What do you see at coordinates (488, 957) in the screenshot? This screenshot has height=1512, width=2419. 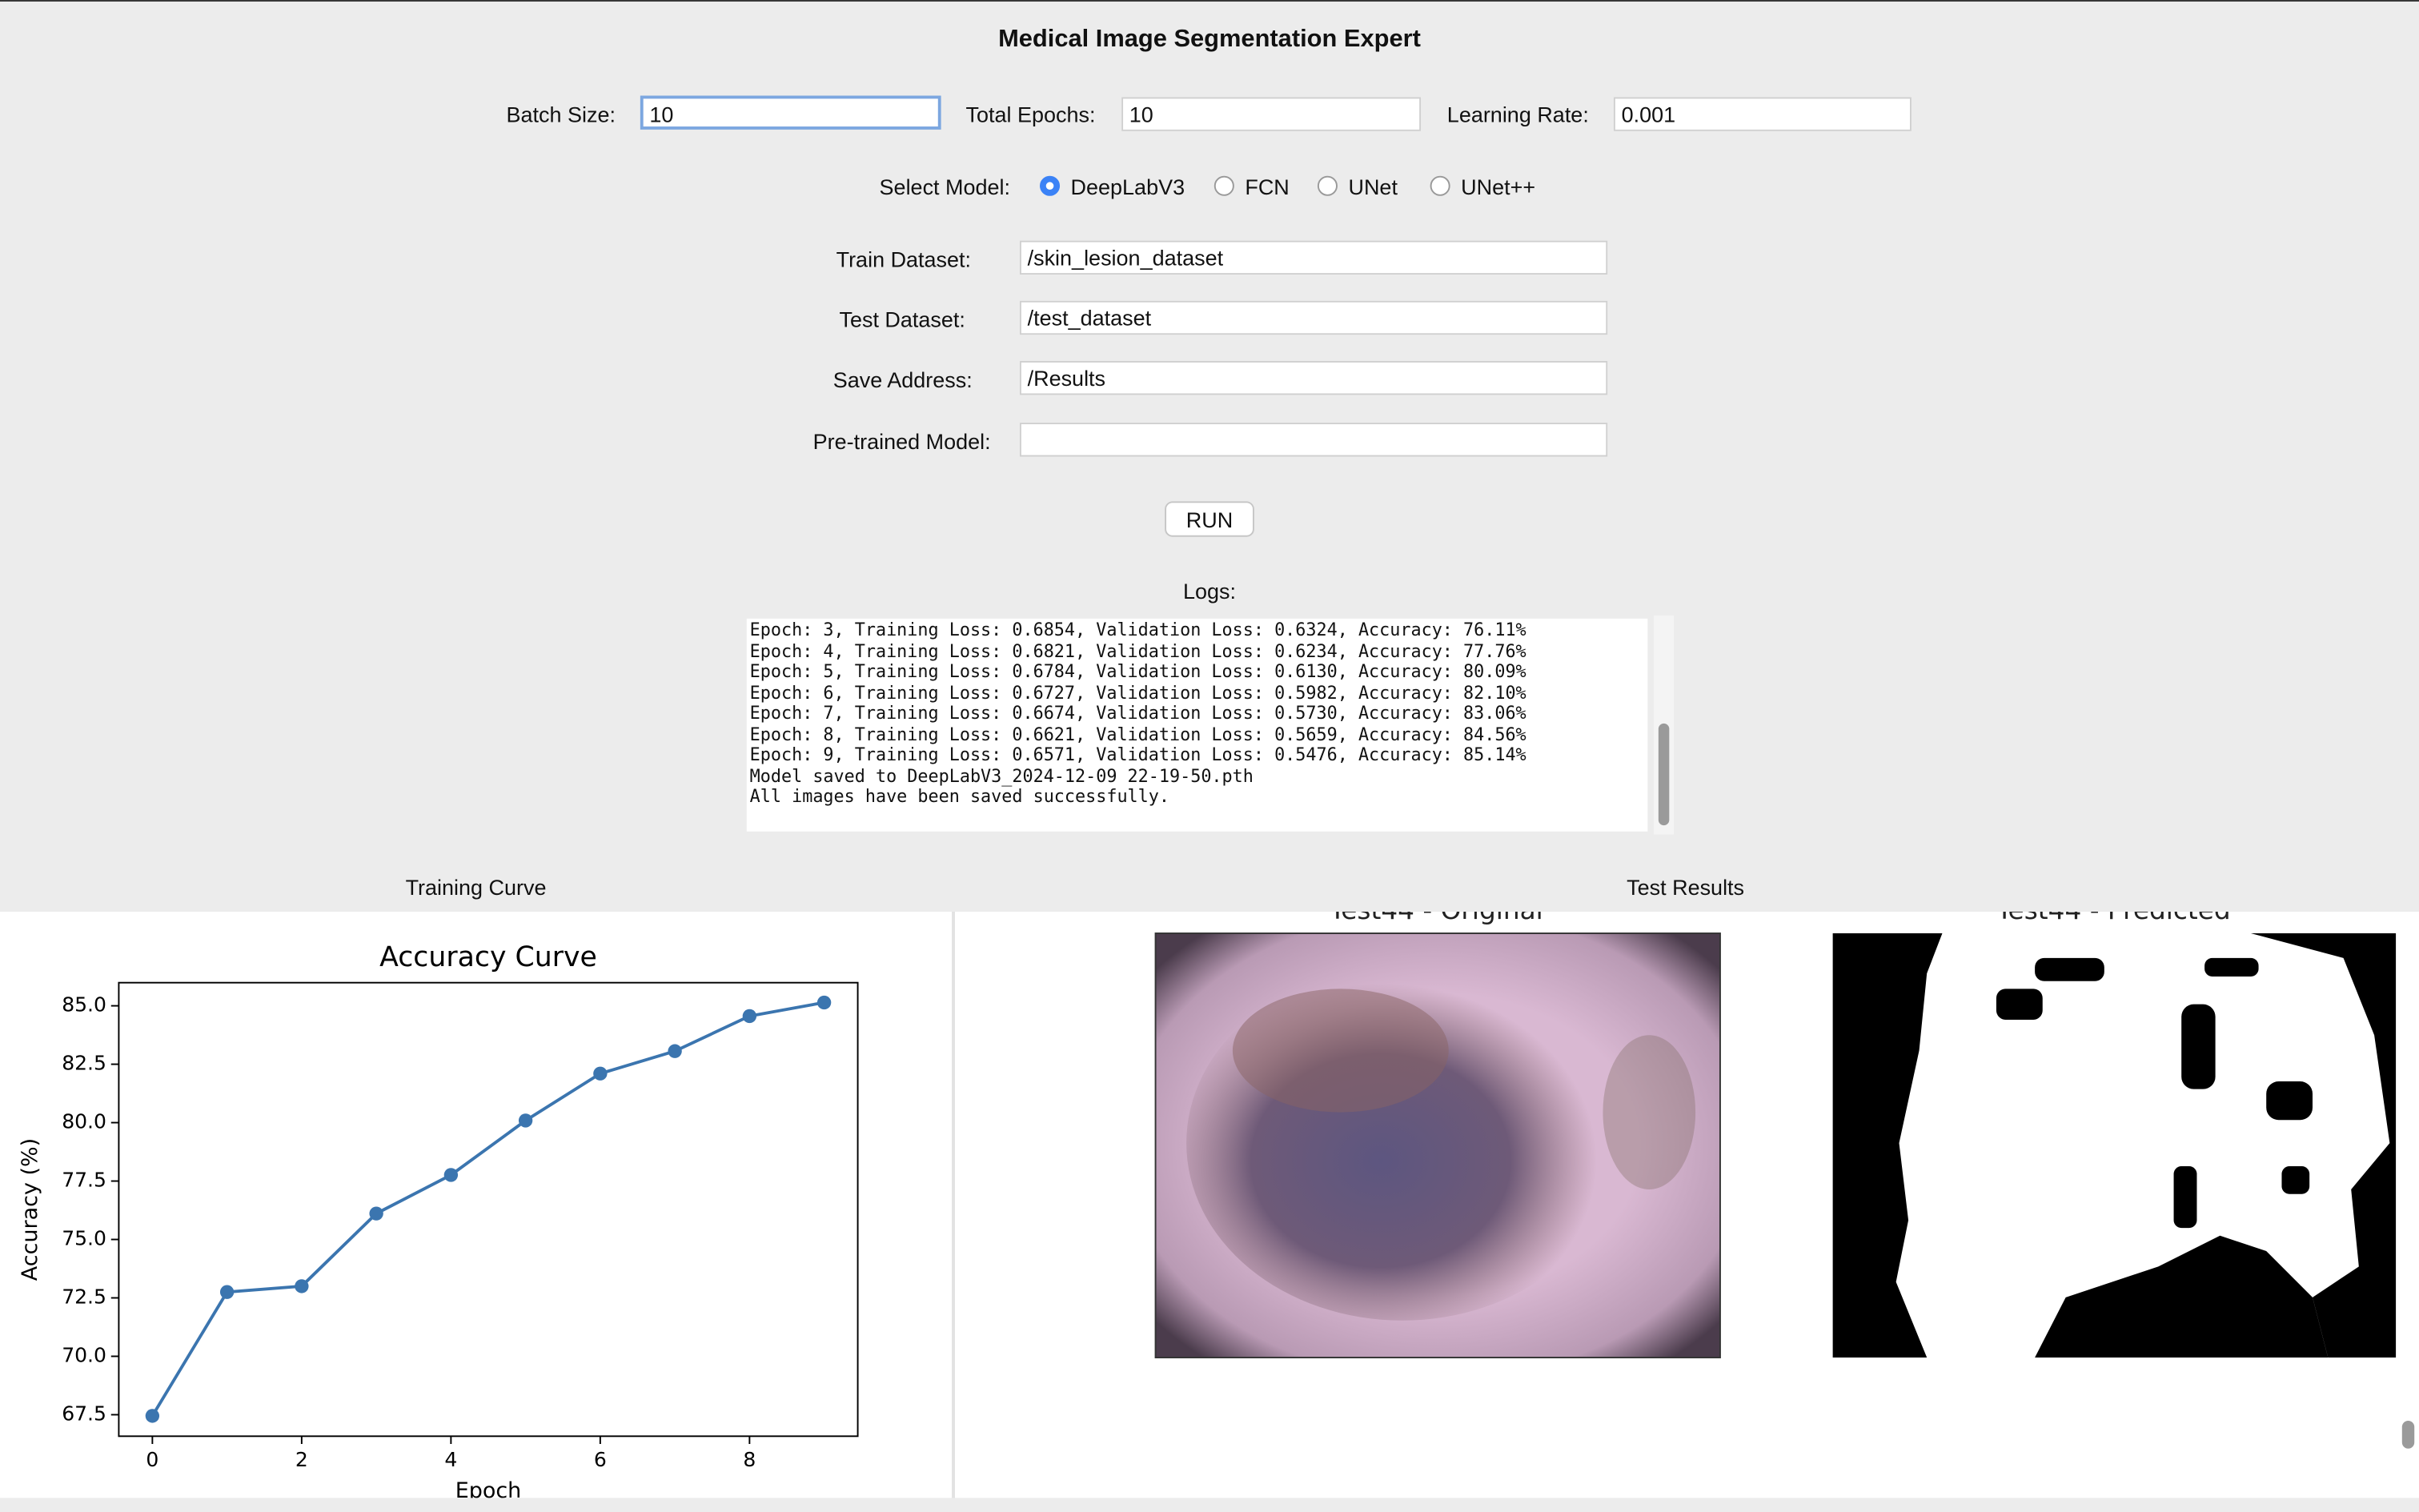 I see `chart-title: Accuracy Curve` at bounding box center [488, 957].